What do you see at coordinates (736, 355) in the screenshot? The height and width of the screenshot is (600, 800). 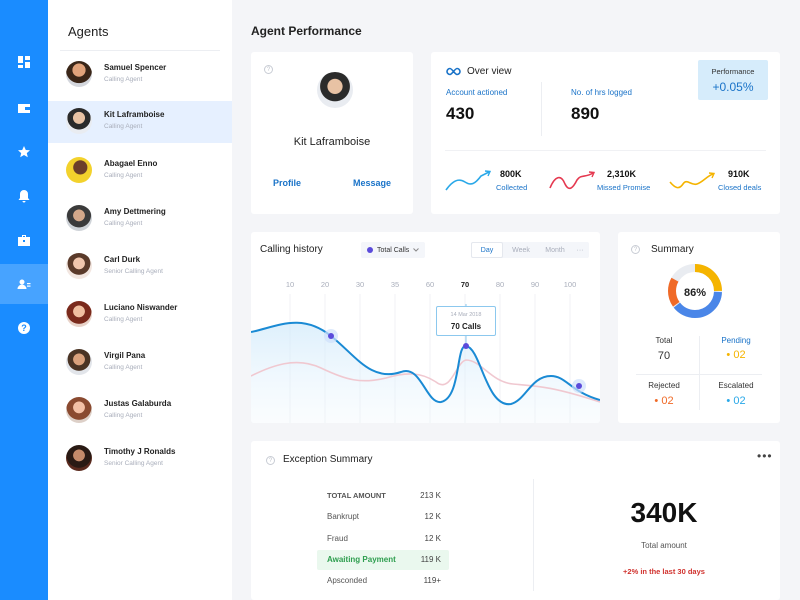 I see `pending-value: • 02` at bounding box center [736, 355].